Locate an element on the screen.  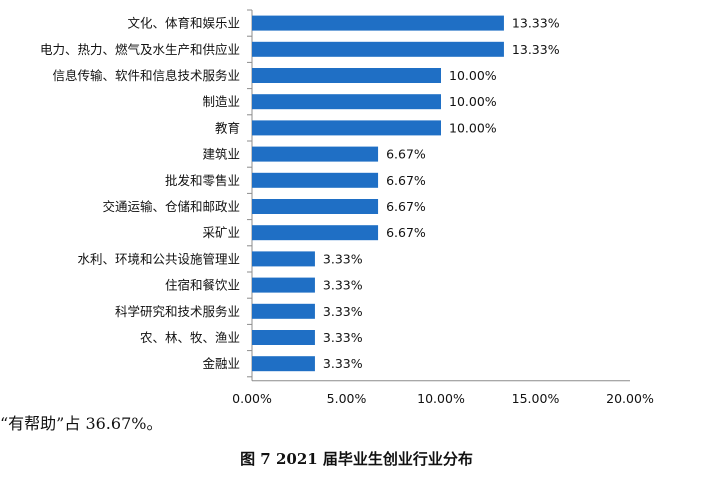
category-label: 信息传输、软件和信息技术服务业 is located at coordinates (146, 75).